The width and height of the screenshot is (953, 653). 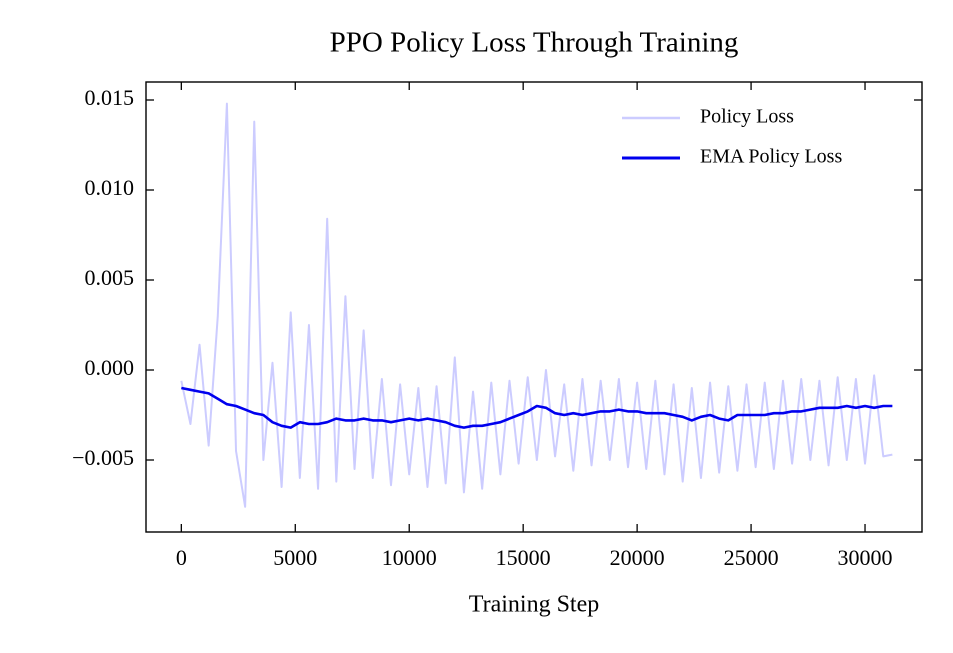 What do you see at coordinates (110, 97) in the screenshot?
I see `y-tick-label: 0.015` at bounding box center [110, 97].